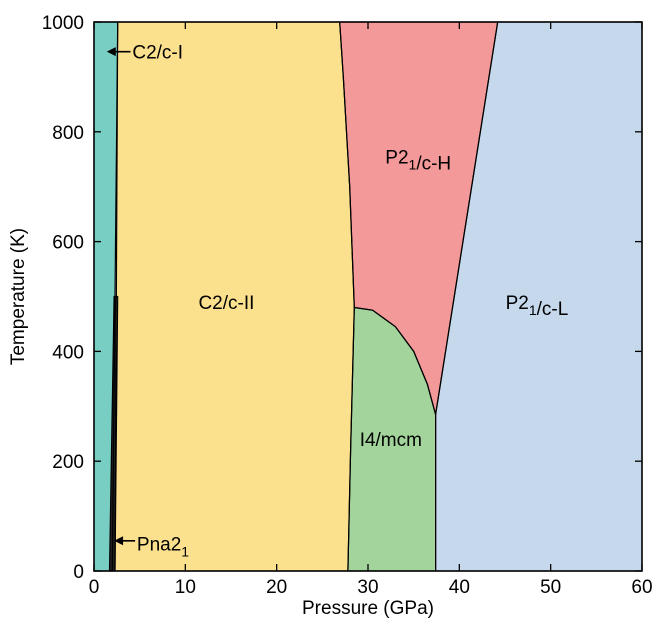 The height and width of the screenshot is (621, 657). What do you see at coordinates (368, 608) in the screenshot?
I see `x-axis-title: Pressure (GPa)` at bounding box center [368, 608].